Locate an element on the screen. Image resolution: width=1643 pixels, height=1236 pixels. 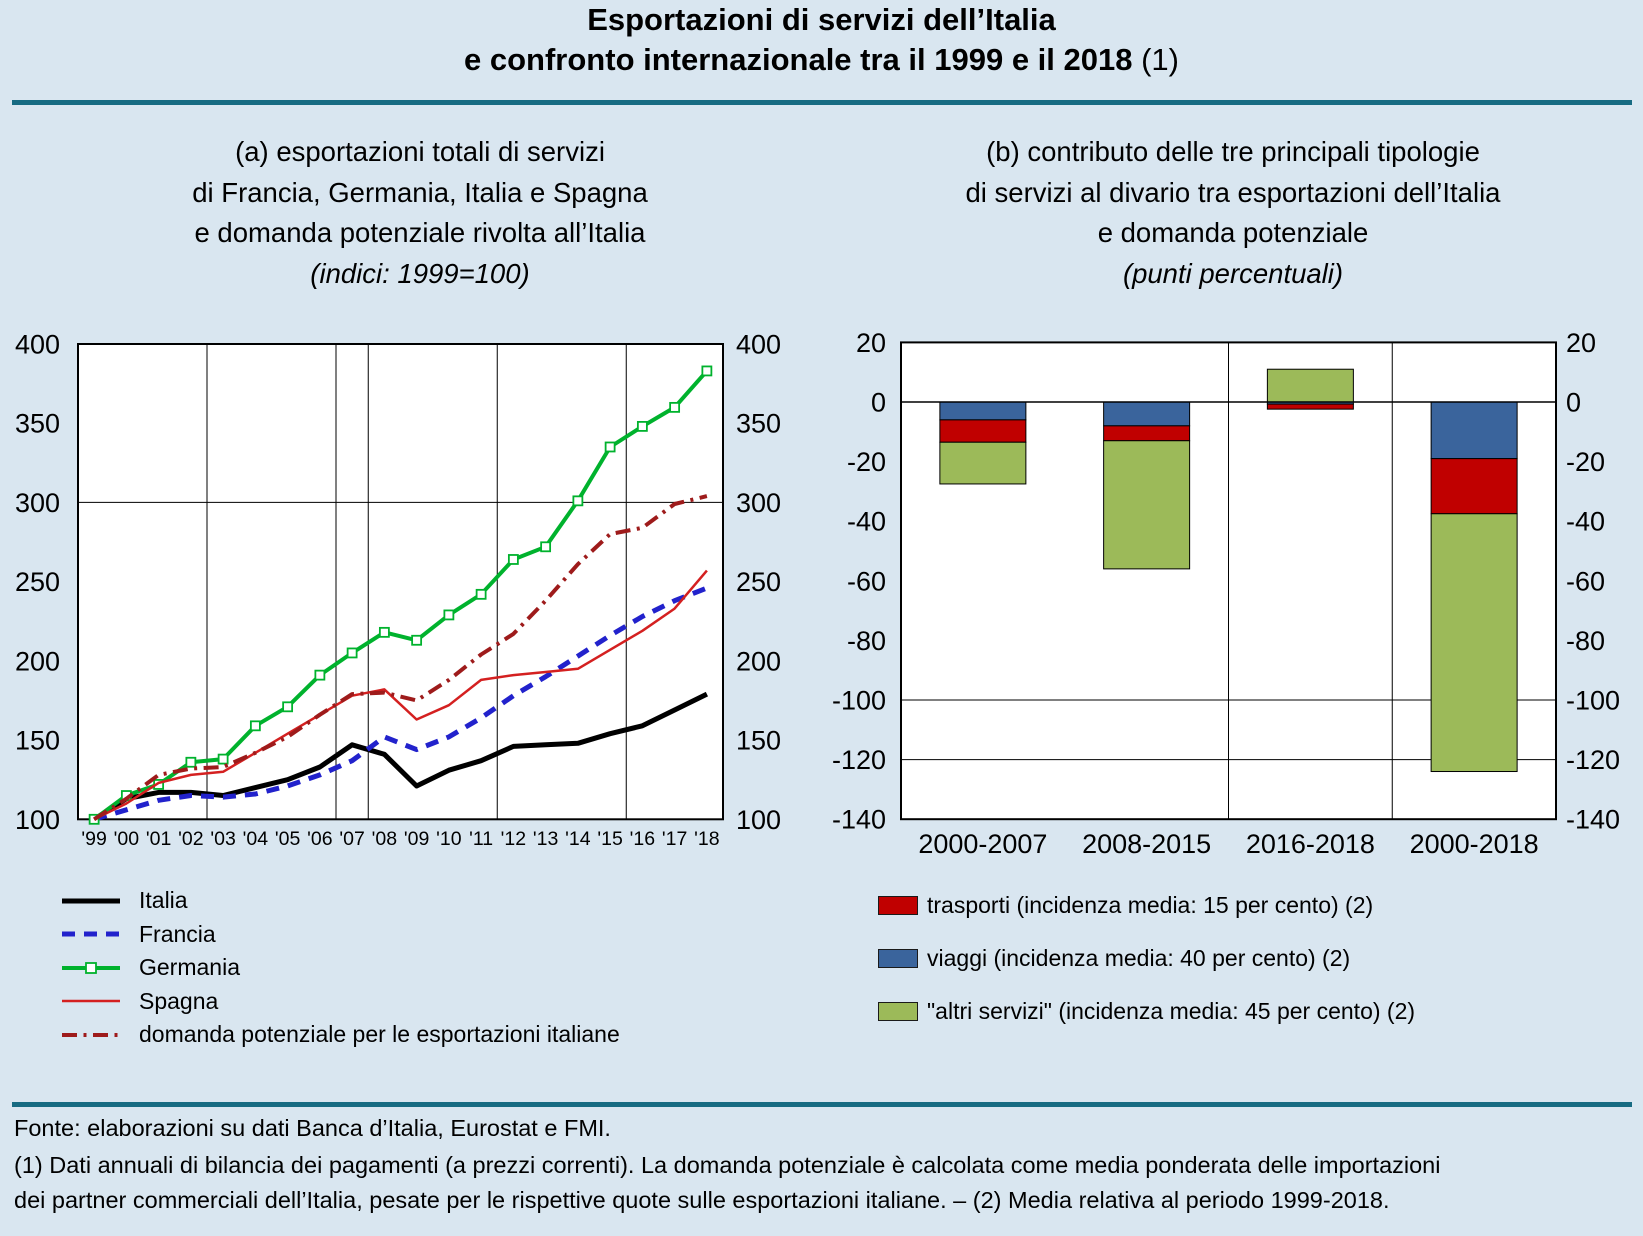
y-axis-label-right: -80 is located at coordinates (1585, 641).